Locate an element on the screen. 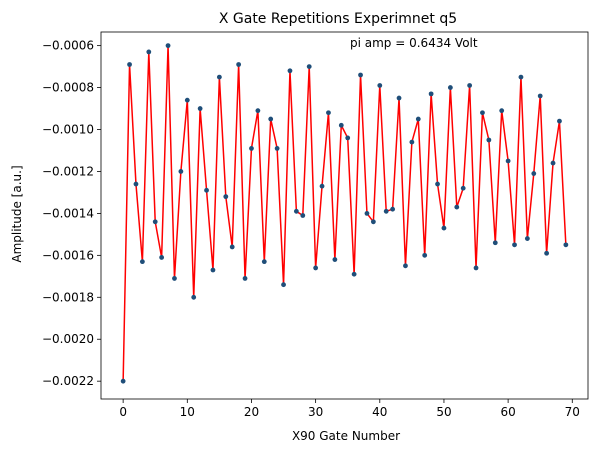 The width and height of the screenshot is (605, 458). y-tick-label: −0.0022 is located at coordinates (68, 381).